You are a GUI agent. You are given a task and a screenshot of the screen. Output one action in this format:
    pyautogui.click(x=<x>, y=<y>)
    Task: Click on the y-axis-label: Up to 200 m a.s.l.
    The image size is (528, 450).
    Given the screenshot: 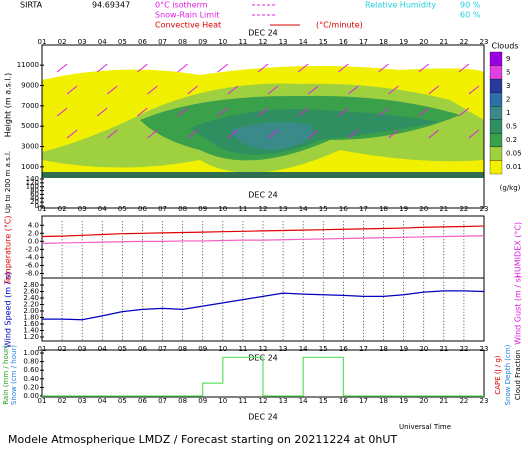 What is the action you would take?
    pyautogui.click(x=8, y=182)
    